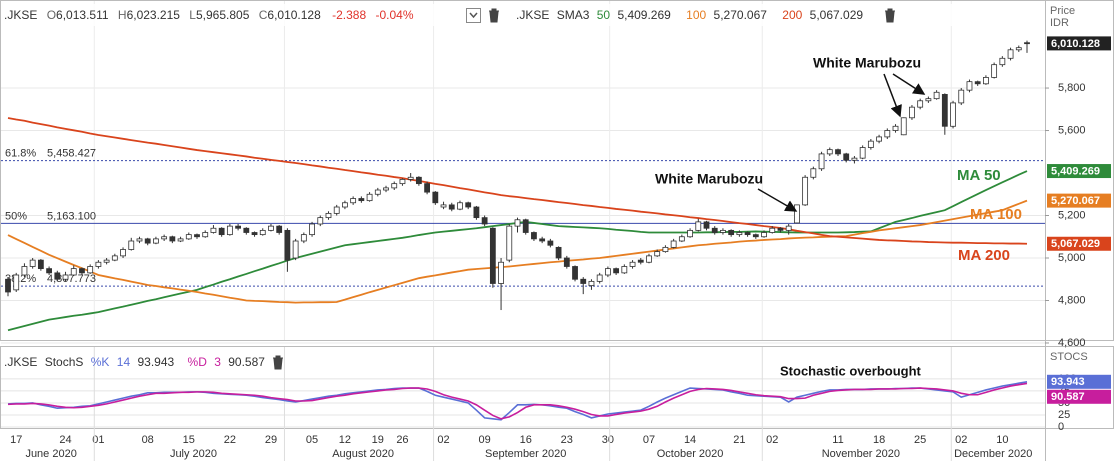 The height and width of the screenshot is (461, 1115). I want to click on x-tick-label: 18, so click(879, 440).